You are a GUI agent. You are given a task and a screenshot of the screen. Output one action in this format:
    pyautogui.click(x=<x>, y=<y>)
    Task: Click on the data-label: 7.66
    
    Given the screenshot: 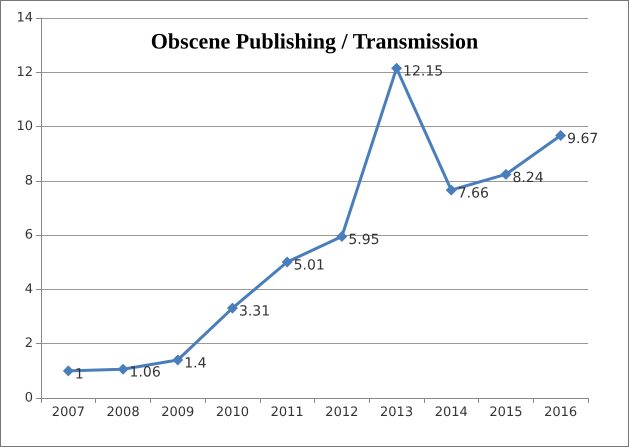 What is the action you would take?
    pyautogui.click(x=474, y=194)
    